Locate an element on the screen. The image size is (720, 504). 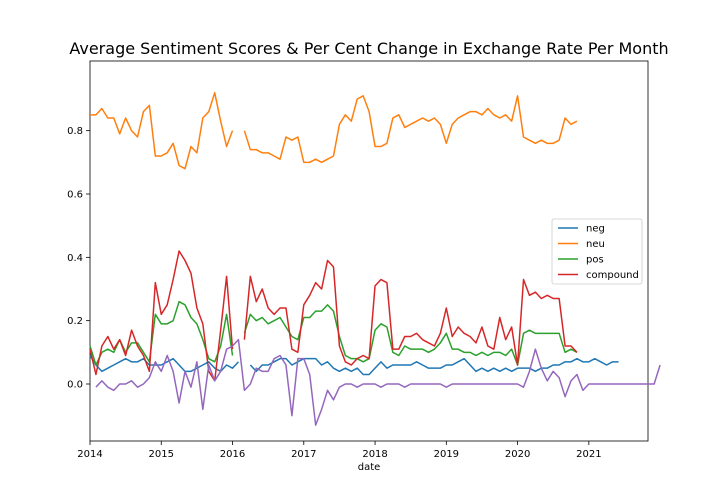
x-tick-label: 2021 is located at coordinates (588, 454).